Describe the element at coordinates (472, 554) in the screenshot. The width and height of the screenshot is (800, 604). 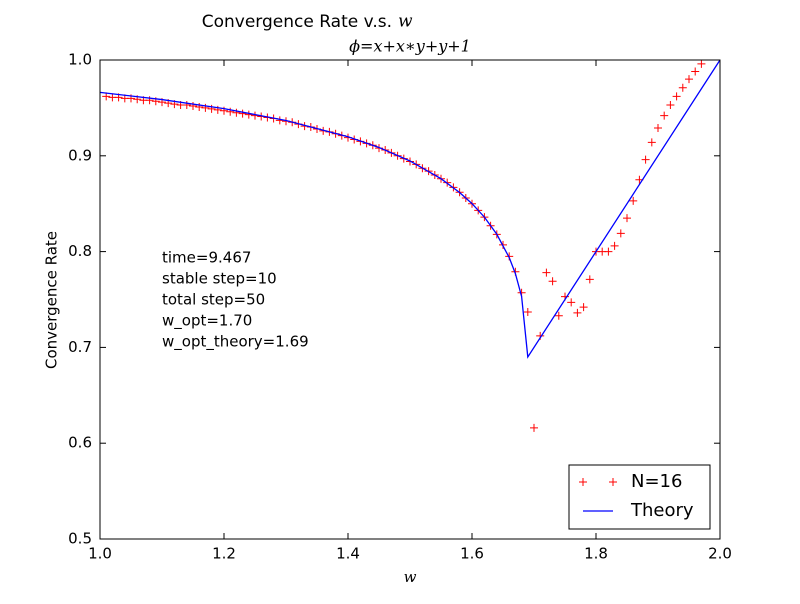
I see `x-tick-label: 1.6` at that location.